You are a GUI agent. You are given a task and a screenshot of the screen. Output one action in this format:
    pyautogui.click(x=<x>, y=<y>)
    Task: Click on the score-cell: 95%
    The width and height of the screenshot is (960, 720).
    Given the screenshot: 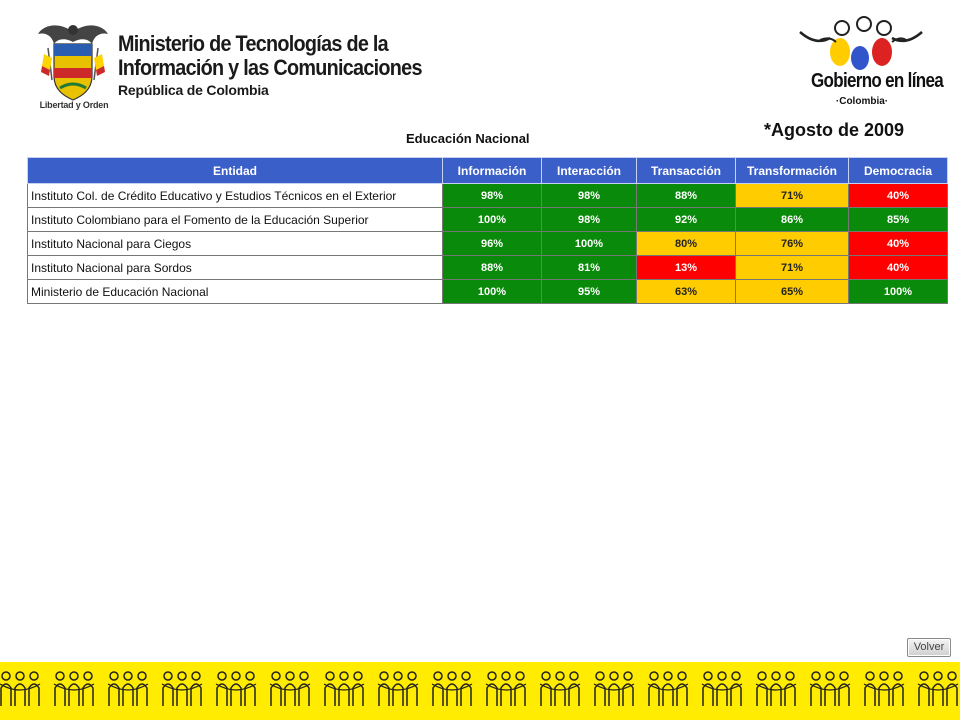 What is the action you would take?
    pyautogui.click(x=589, y=291)
    